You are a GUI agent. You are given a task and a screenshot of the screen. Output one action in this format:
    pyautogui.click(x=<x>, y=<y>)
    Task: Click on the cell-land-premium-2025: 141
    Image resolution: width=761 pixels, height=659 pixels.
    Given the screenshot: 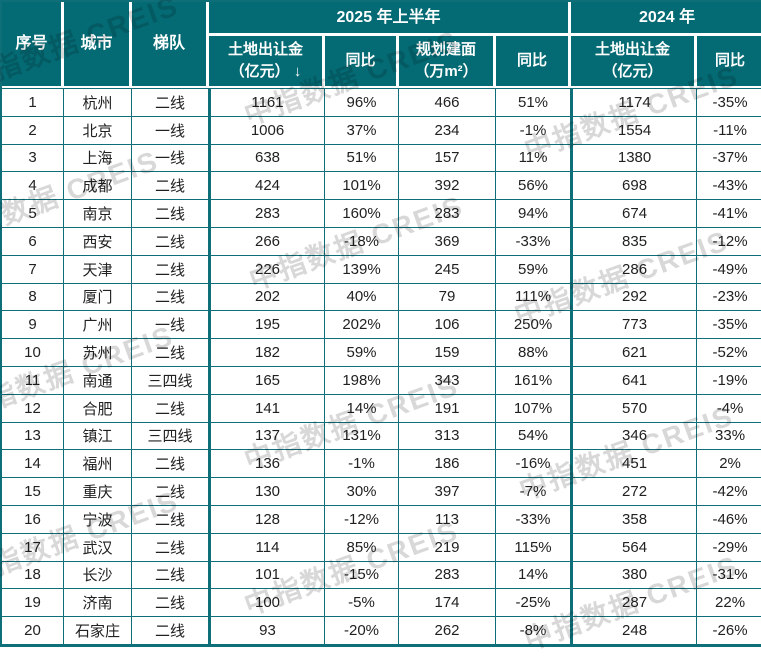 What is the action you would take?
    pyautogui.click(x=267, y=407)
    